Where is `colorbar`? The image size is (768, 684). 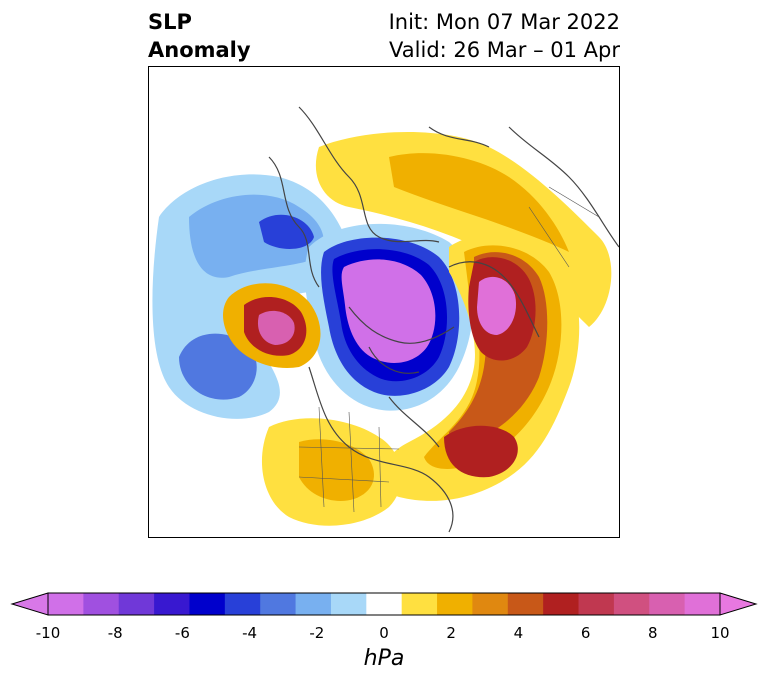 colorbar is located at coordinates (384, 604).